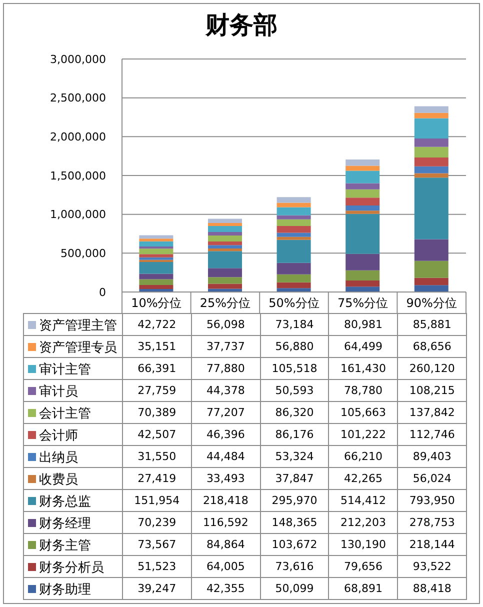 Image resolution: width=483 pixels, height=607 pixels. Describe the element at coordinates (432, 457) in the screenshot. I see `data-label: 89,403` at that location.